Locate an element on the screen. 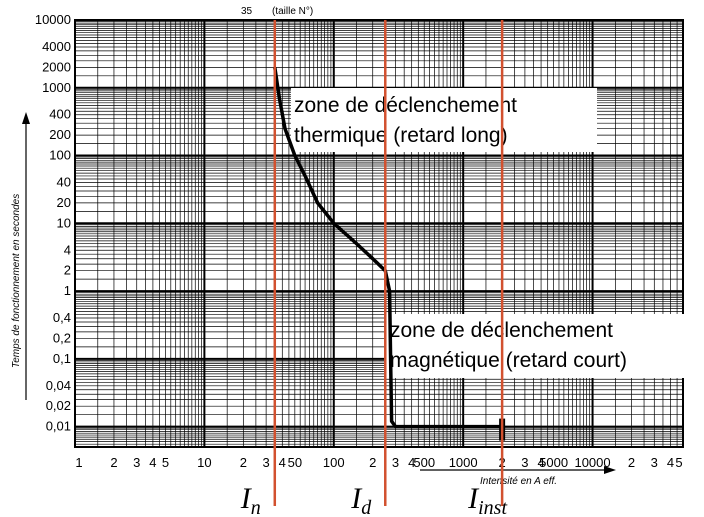 This screenshot has height=517, width=704. y-tick-label: 0,02 is located at coordinates (58, 405).